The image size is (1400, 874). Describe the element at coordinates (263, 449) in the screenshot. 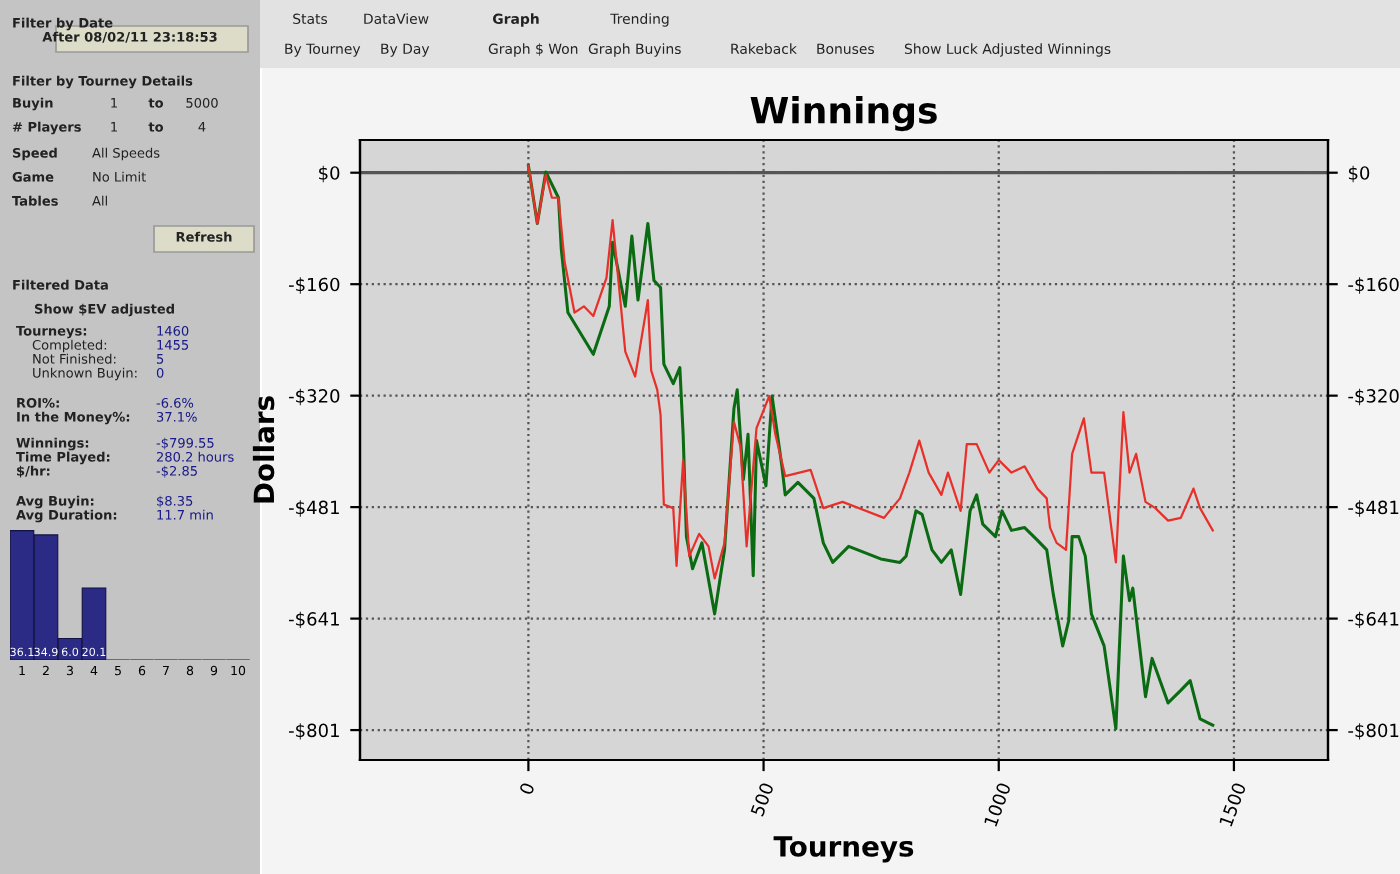

I see `y-axis-title: Dollars` at that location.